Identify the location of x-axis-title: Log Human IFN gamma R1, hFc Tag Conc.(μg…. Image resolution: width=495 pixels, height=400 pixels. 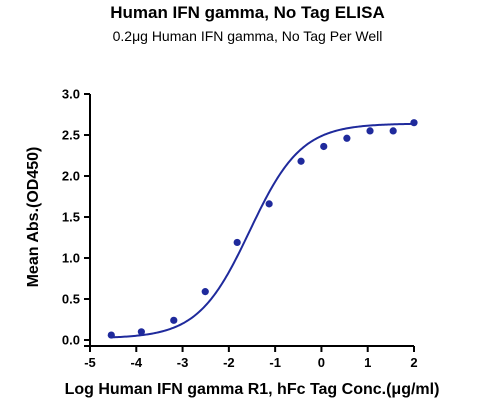
(252, 389).